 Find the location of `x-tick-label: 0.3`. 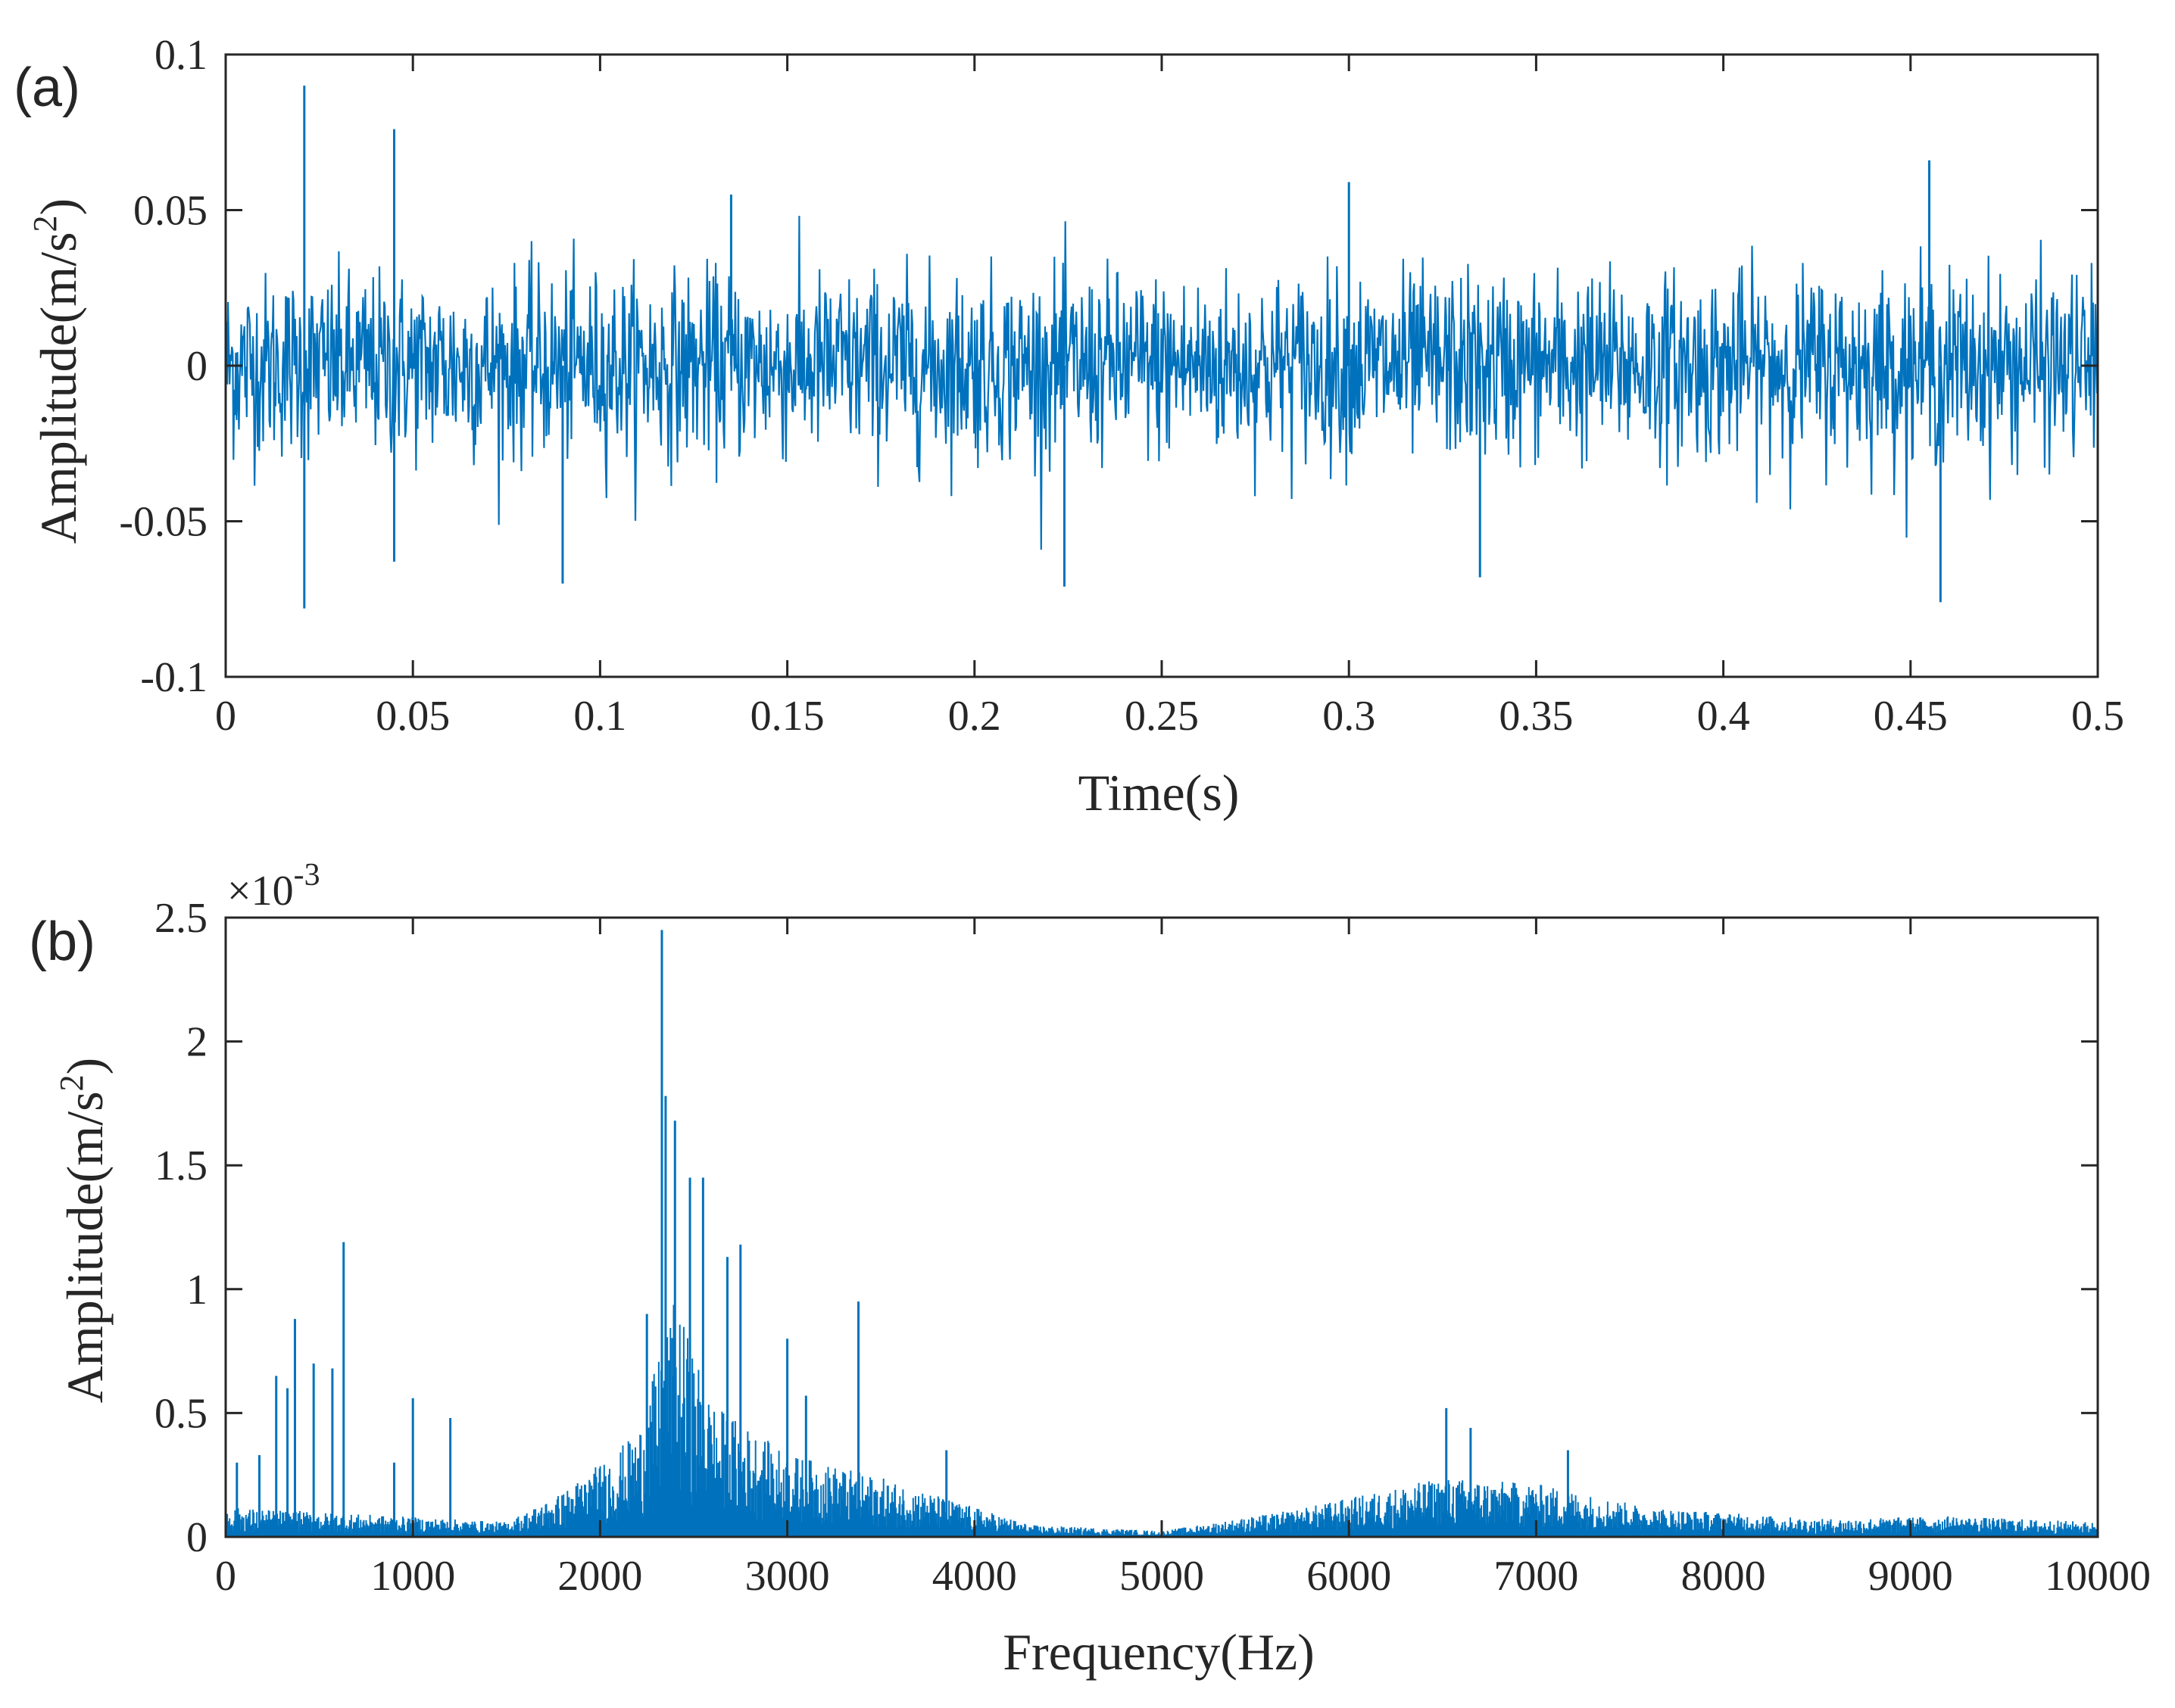

x-tick-label: 0.3 is located at coordinates (1348, 716).